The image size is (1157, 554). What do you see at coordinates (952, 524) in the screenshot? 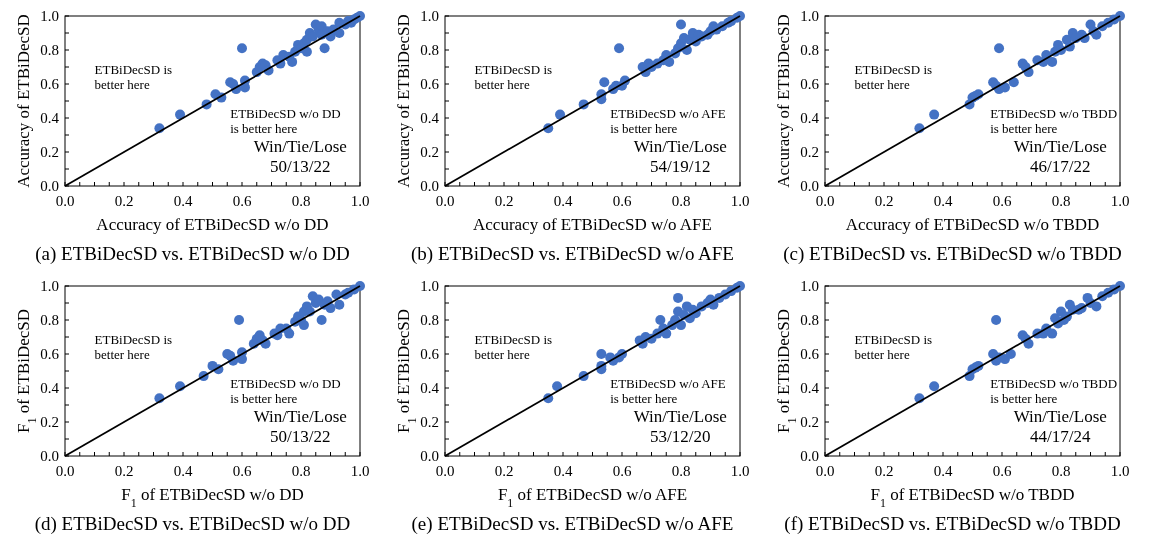
I see `text: (f) ETBiDecSD vs. ETBiDecSD w/o TBDD` at bounding box center [952, 524].